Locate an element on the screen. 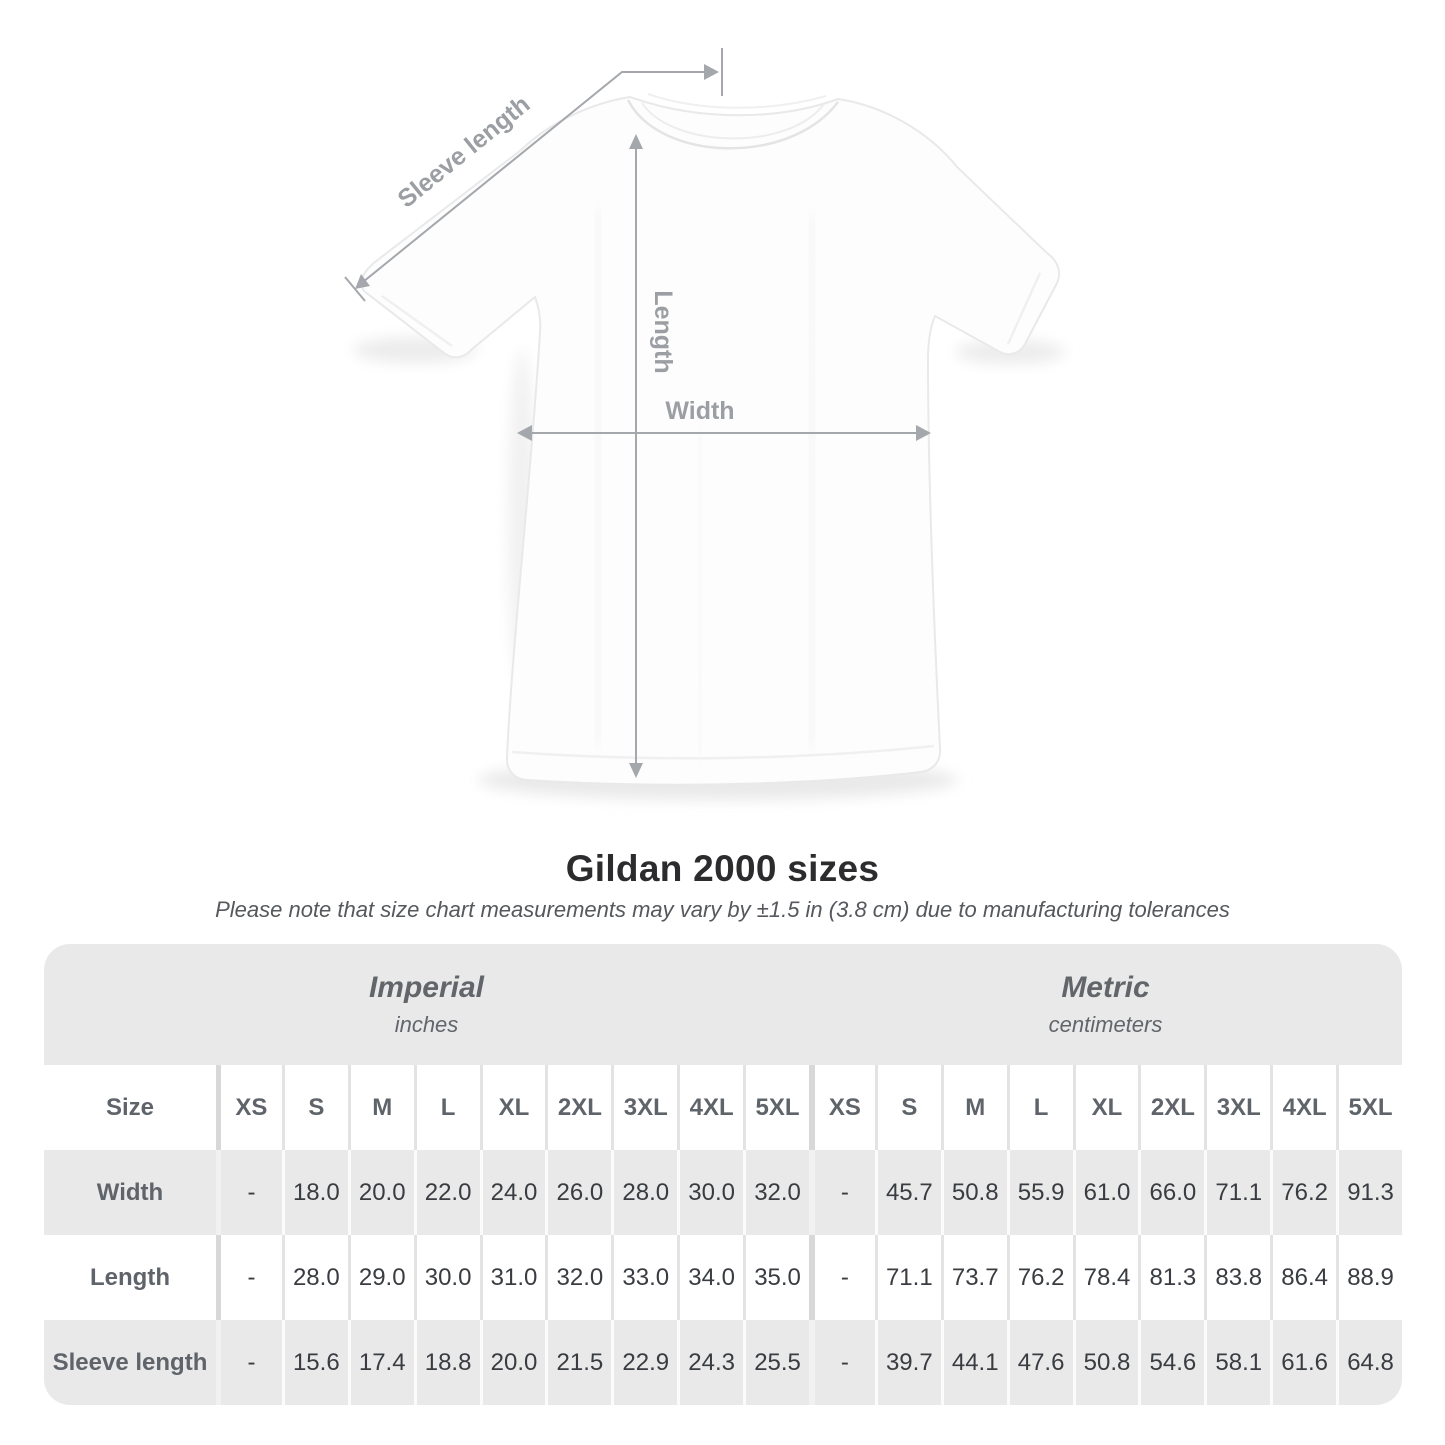 The image size is (1445, 1445). table-cell: 39.7 is located at coordinates (907, 1362).